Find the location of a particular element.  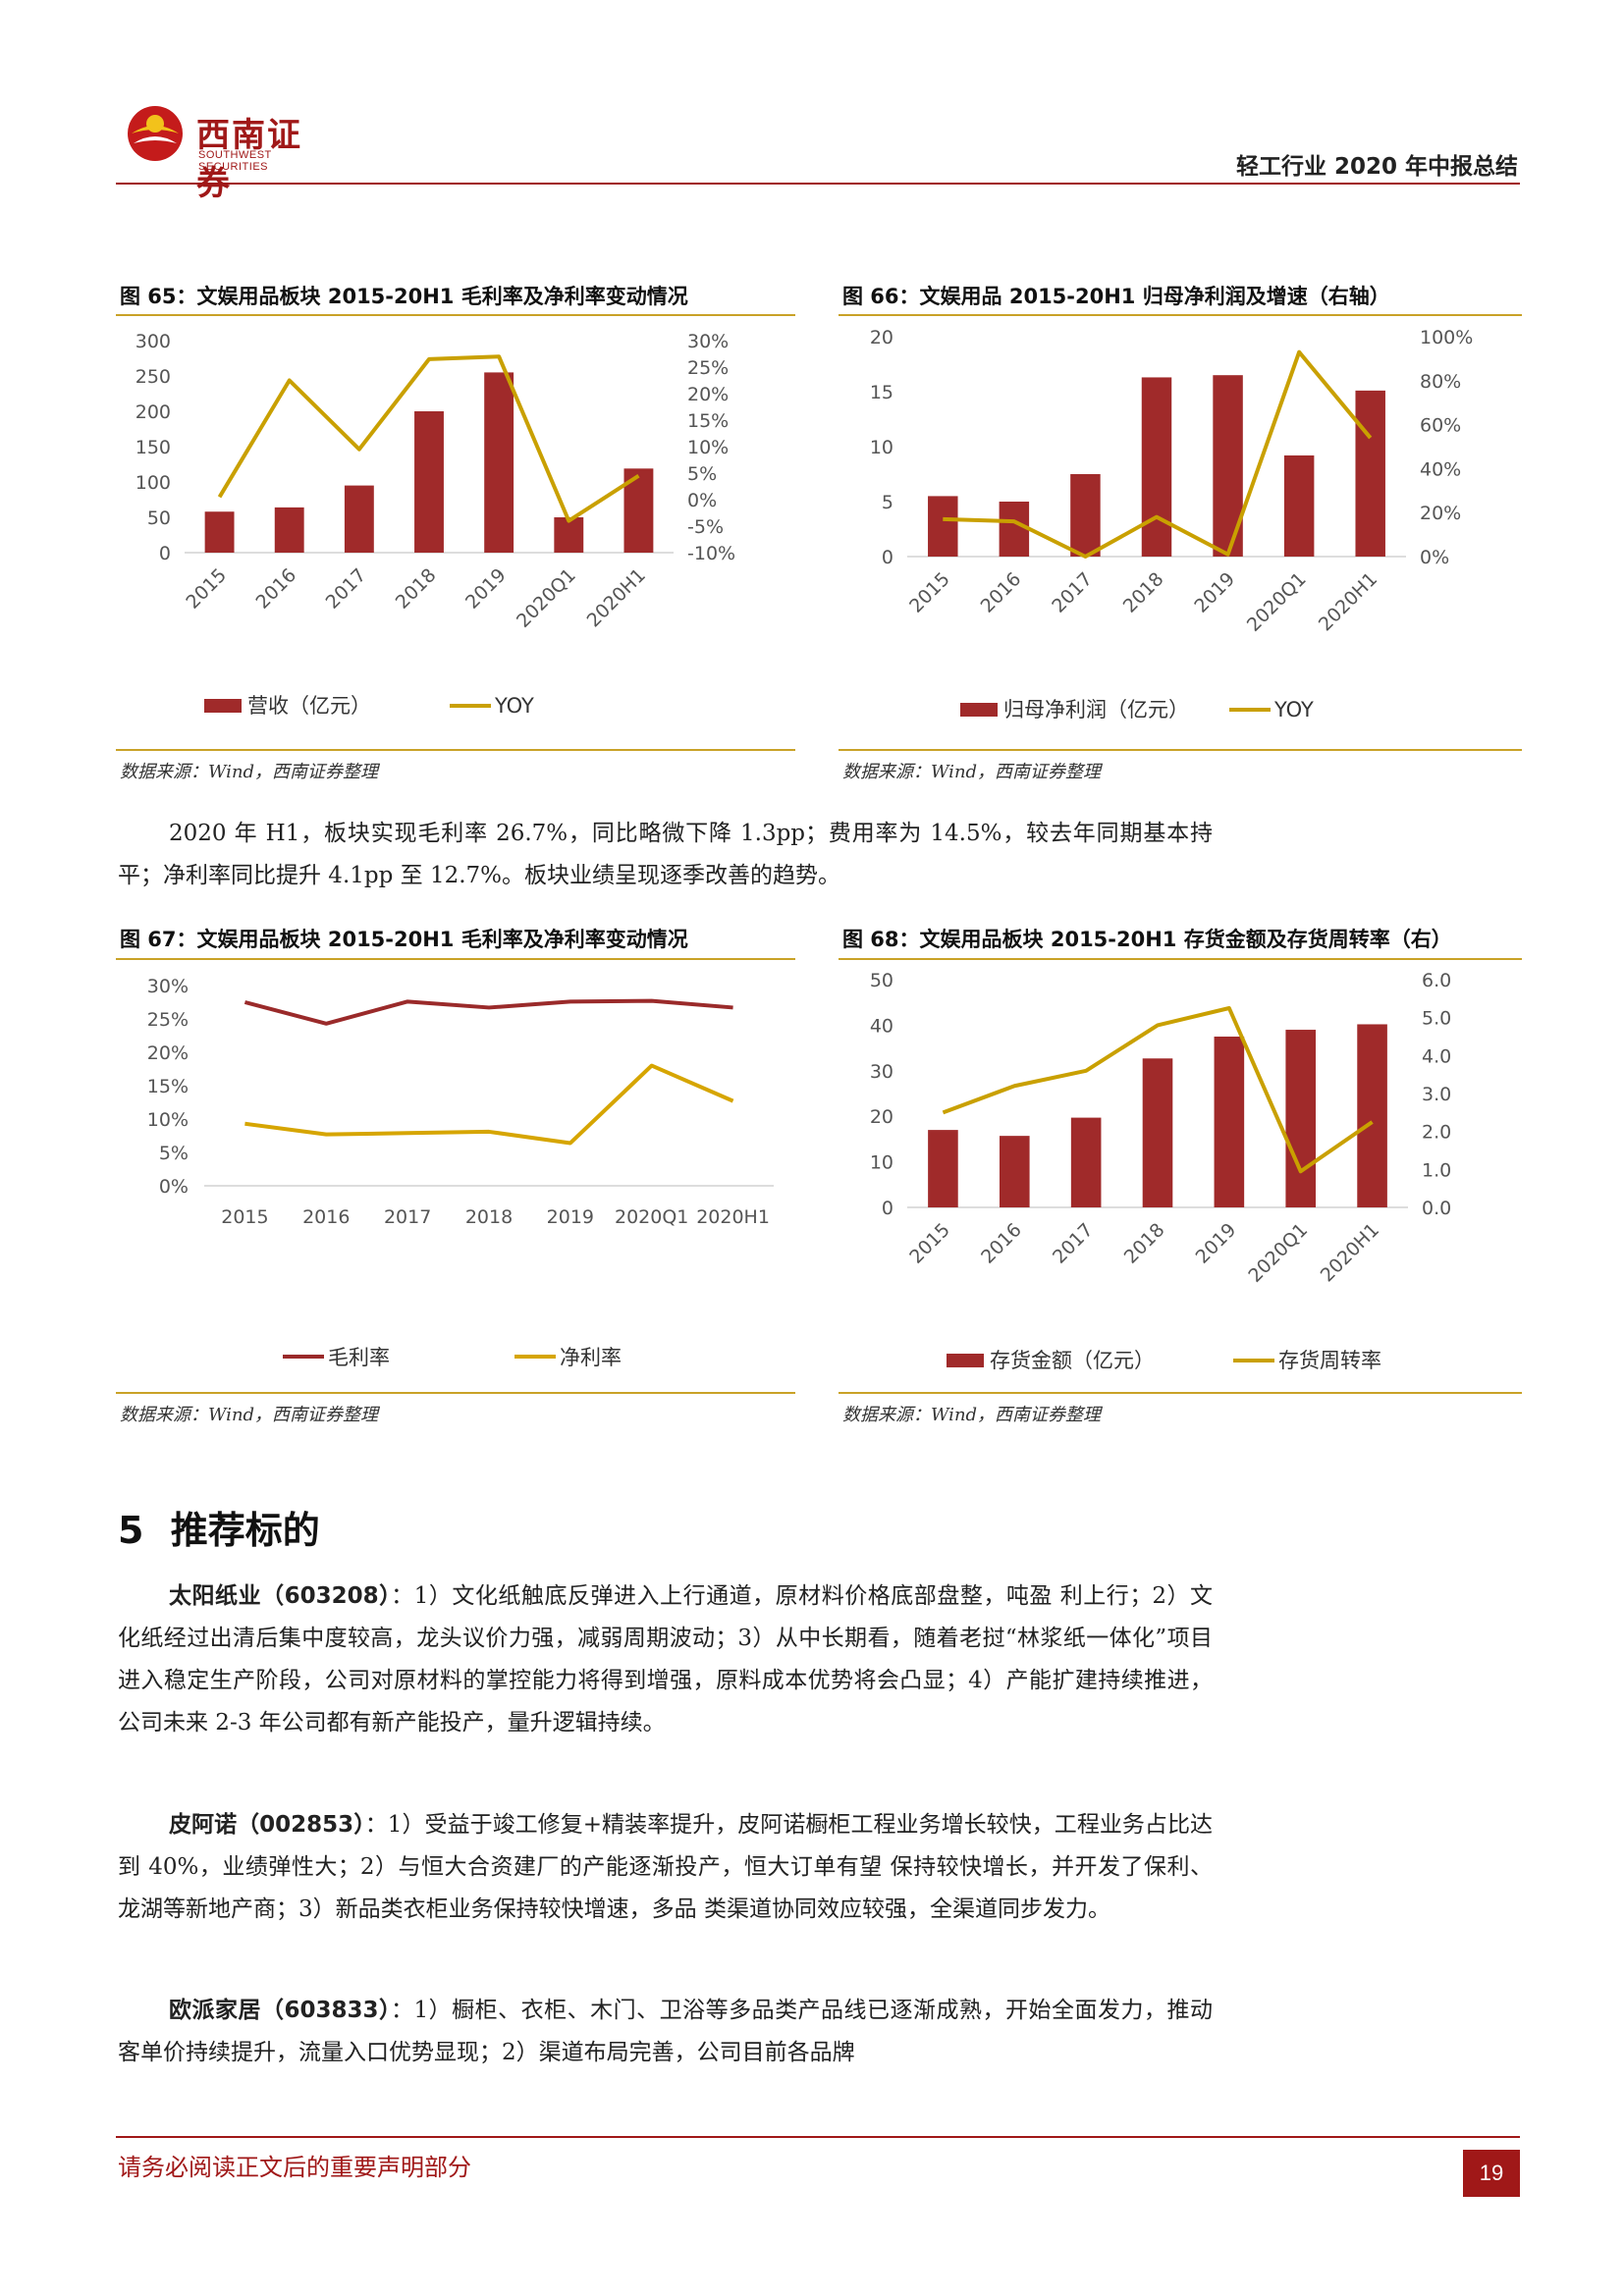

y-right-tick-label: 100% is located at coordinates (1446, 337).